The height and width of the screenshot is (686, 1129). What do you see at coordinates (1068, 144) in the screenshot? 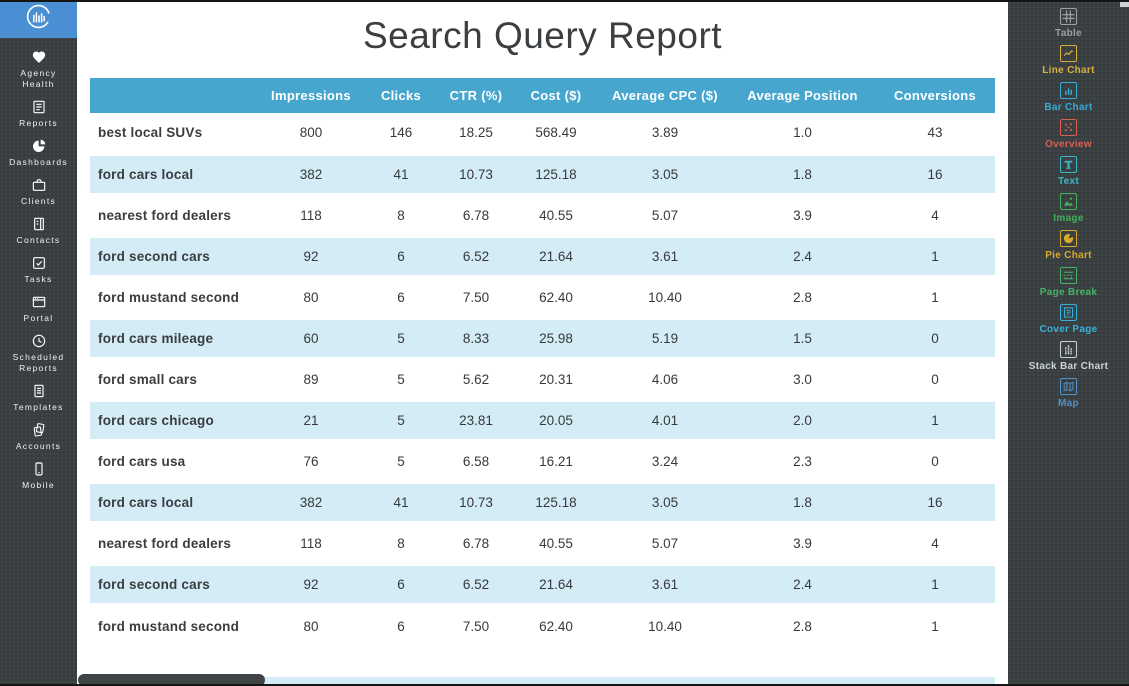
I see `widget-label: Overview` at bounding box center [1068, 144].